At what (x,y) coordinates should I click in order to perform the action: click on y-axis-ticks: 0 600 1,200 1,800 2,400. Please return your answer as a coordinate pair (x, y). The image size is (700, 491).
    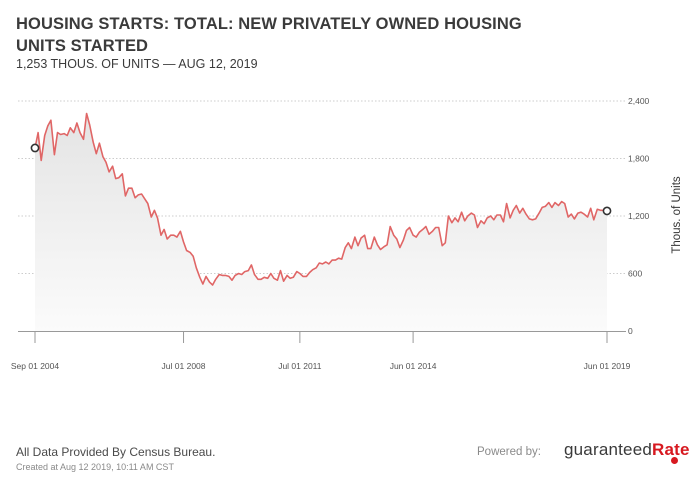
    Looking at the image, I should click on (639, 216).